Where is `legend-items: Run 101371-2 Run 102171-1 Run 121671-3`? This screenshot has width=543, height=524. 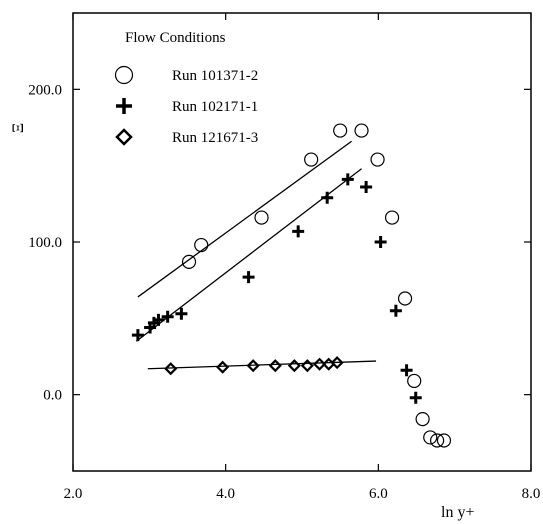 legend-items: Run 101371-2 Run 102171-1 Run 121671-3 is located at coordinates (187, 107).